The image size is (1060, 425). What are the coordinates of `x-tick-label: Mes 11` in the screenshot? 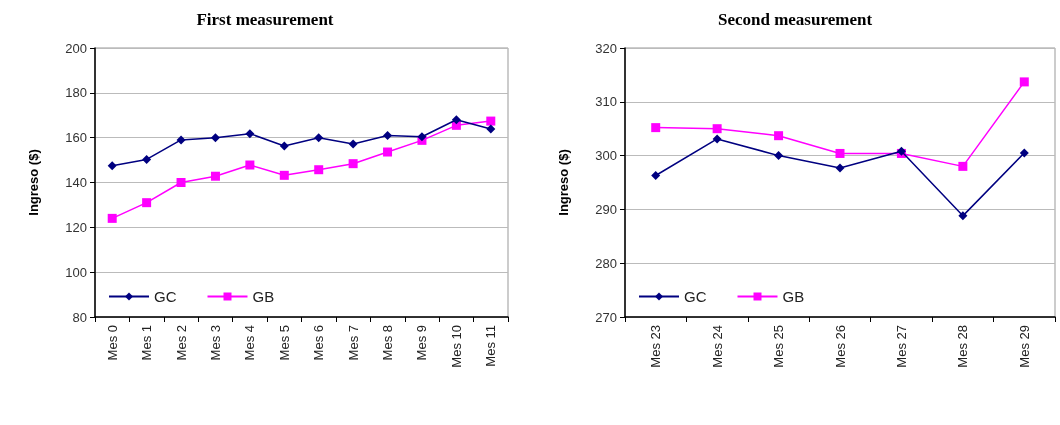 It's located at (491, 346).